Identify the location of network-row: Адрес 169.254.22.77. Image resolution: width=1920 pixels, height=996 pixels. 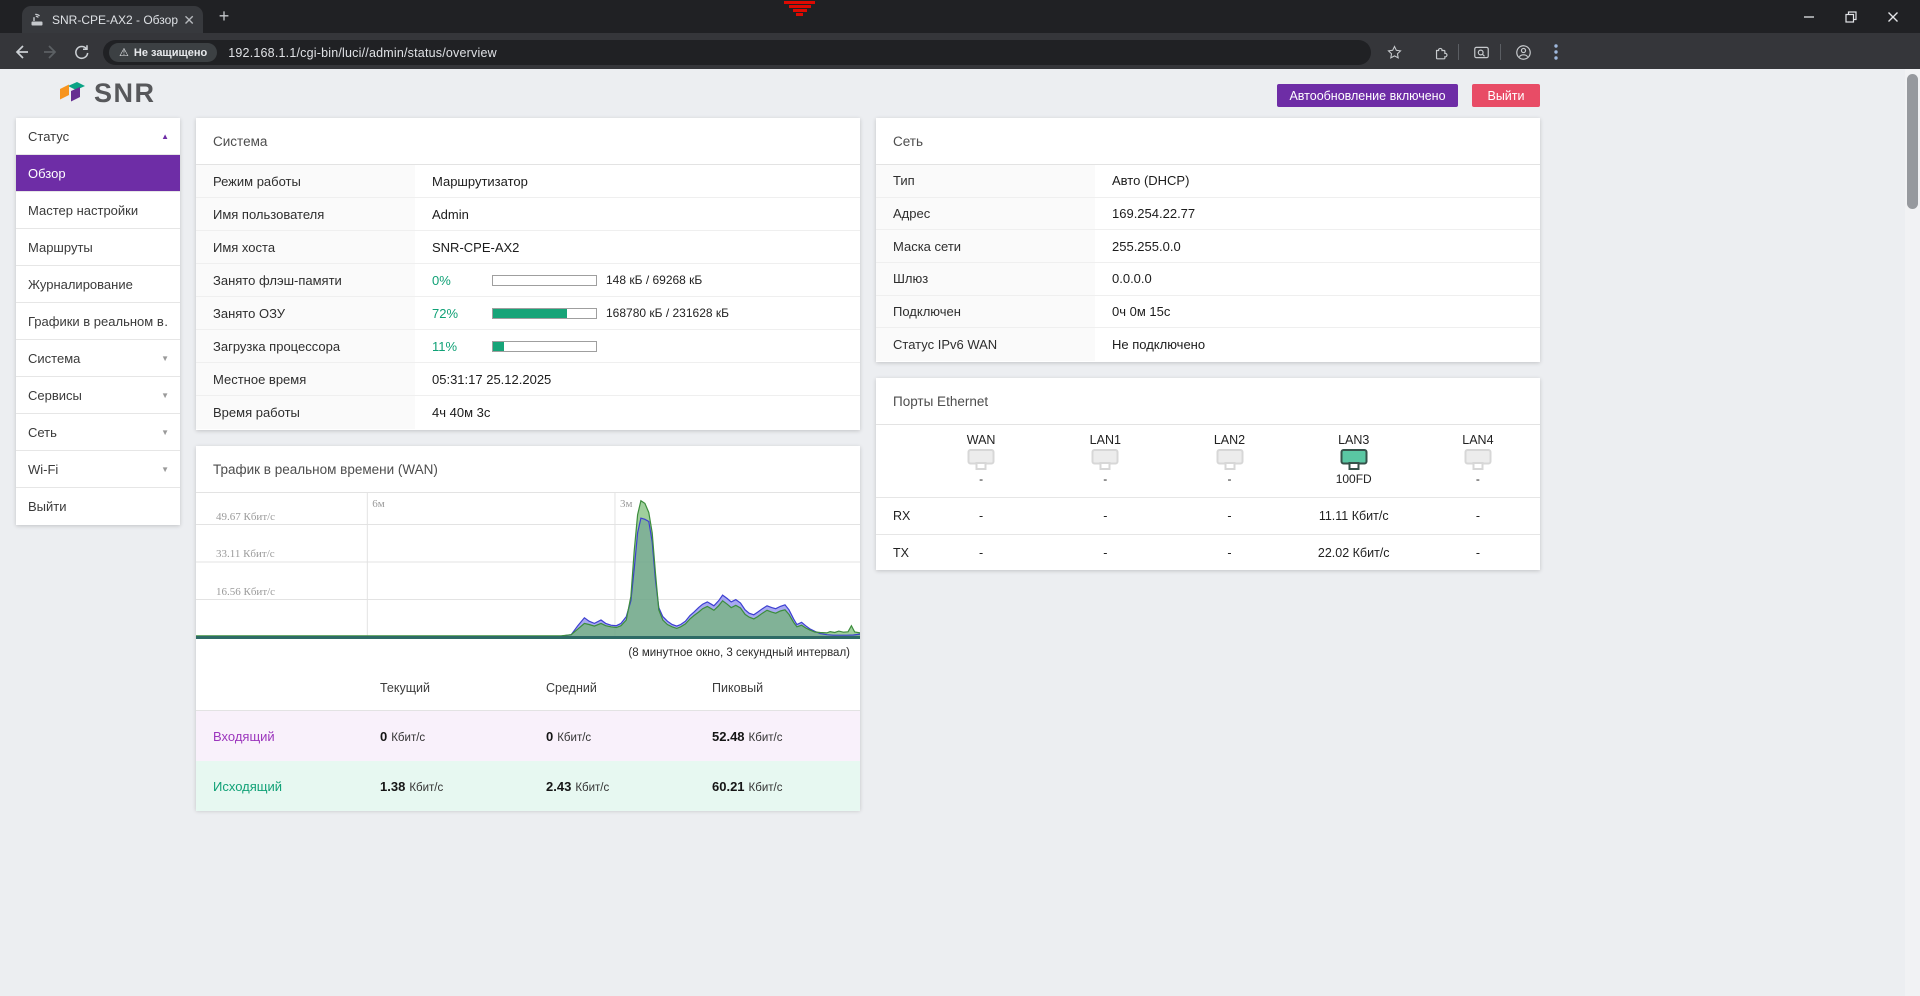
(1208, 214).